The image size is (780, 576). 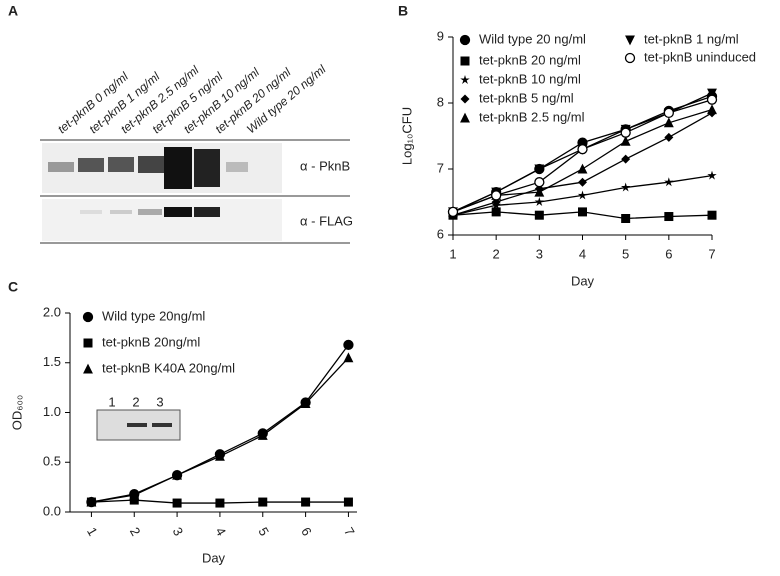 What do you see at coordinates (440, 101) in the screenshot?
I see `y-tick-label: 8` at bounding box center [440, 101].